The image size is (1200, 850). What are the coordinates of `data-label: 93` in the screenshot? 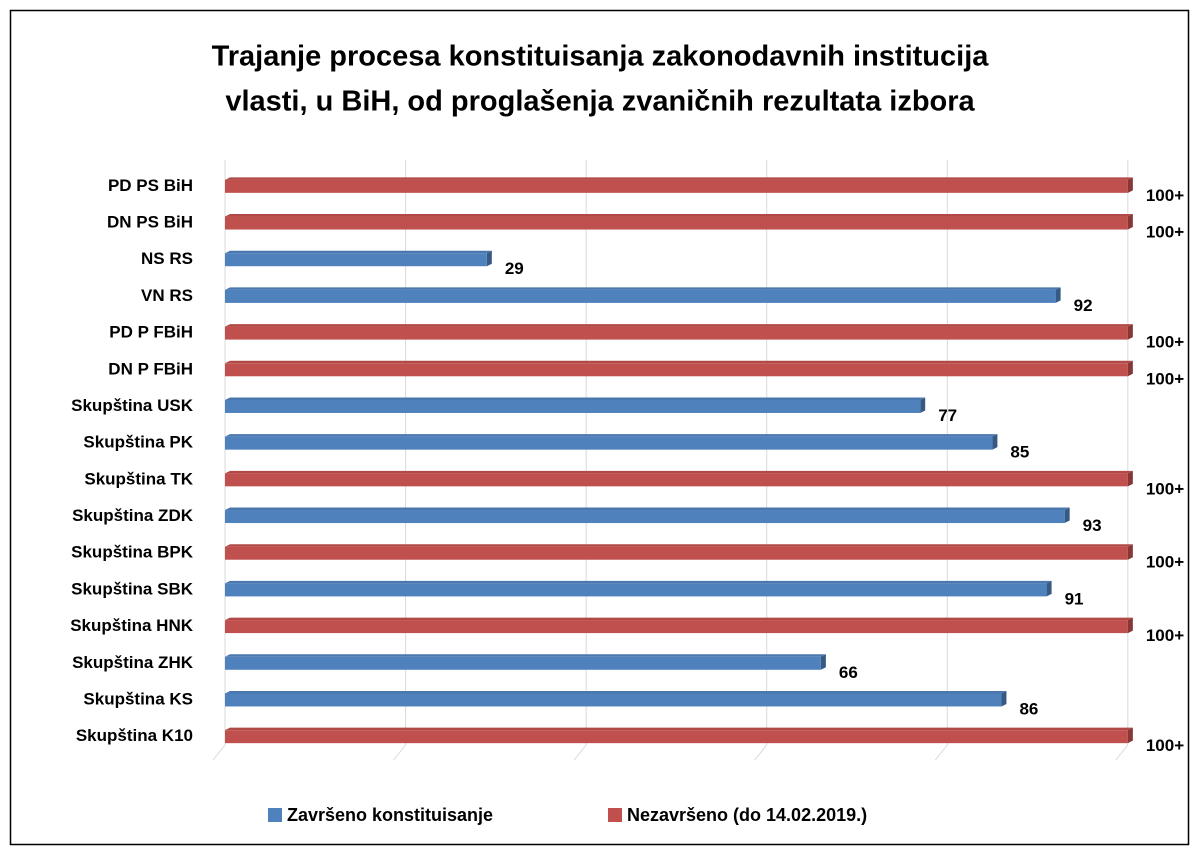 It's located at (1092, 525).